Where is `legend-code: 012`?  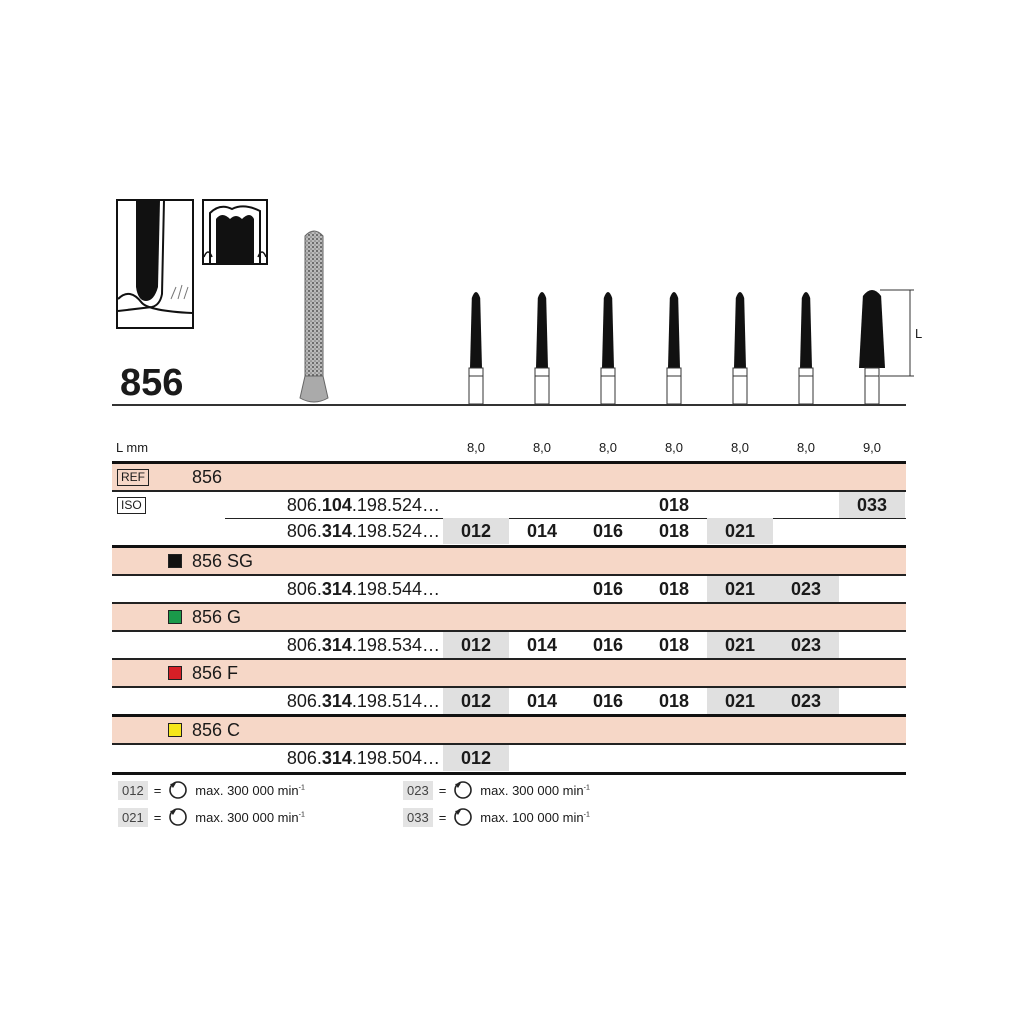 legend-code: 012 is located at coordinates (133, 790).